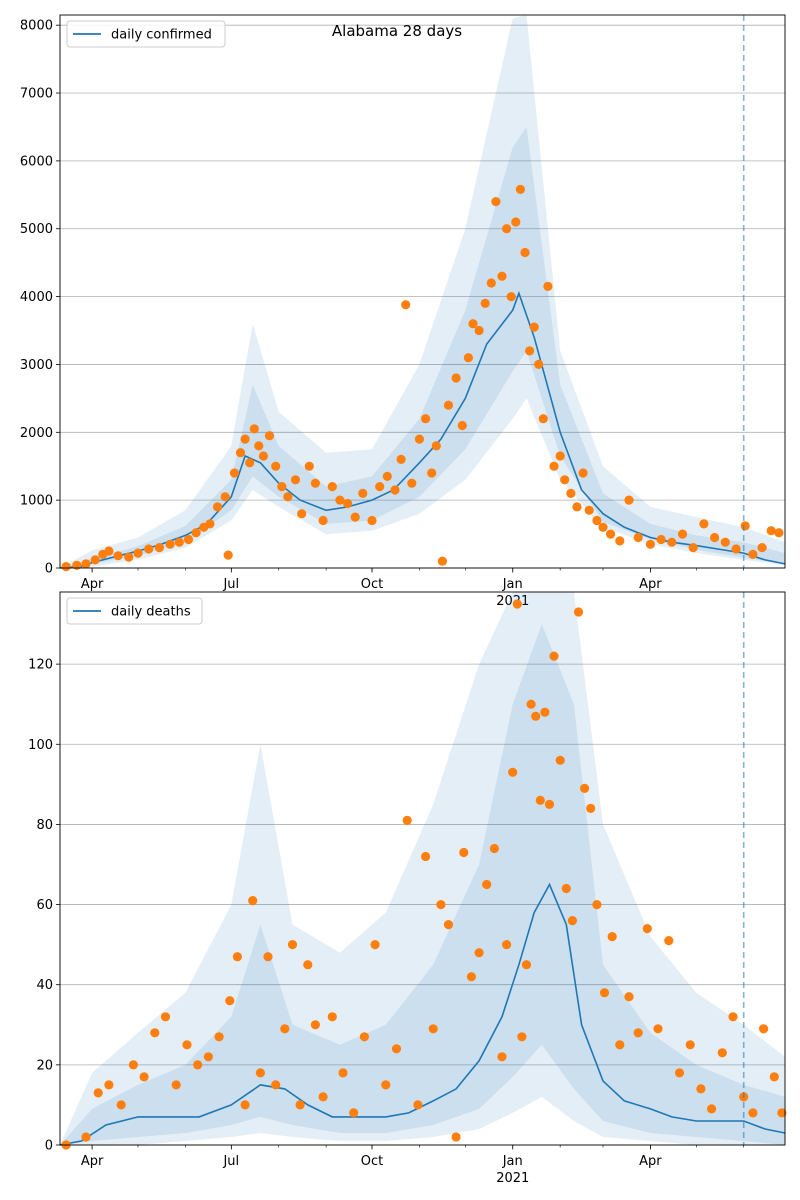 This screenshot has height=1200, width=800. Describe the element at coordinates (36, 161) in the screenshot. I see `confirmed-ytick-label: 6000` at that location.